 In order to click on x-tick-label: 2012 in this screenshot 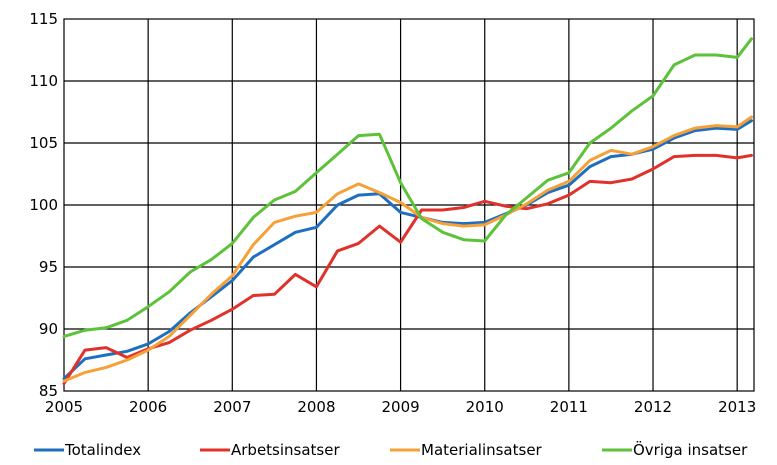, I will do `click(653, 407)`.